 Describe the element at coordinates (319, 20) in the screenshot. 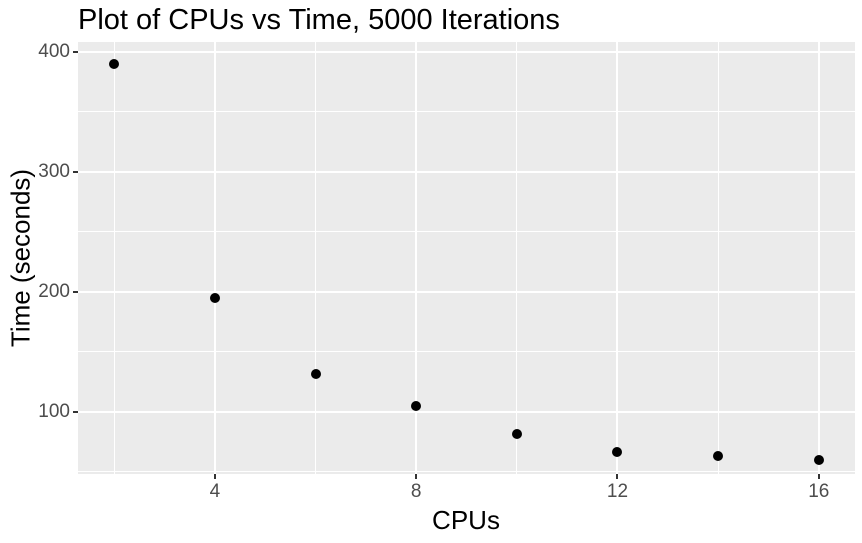

I see `plot-title: Plot of CPUs vs Time, 5000 Iterations` at that location.